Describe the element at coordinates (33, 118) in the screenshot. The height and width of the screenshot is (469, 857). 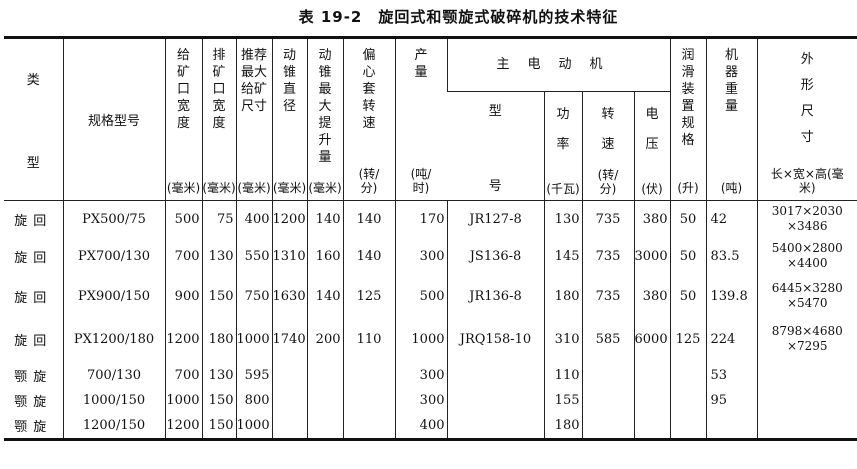
I see `header-type: 类型` at that location.